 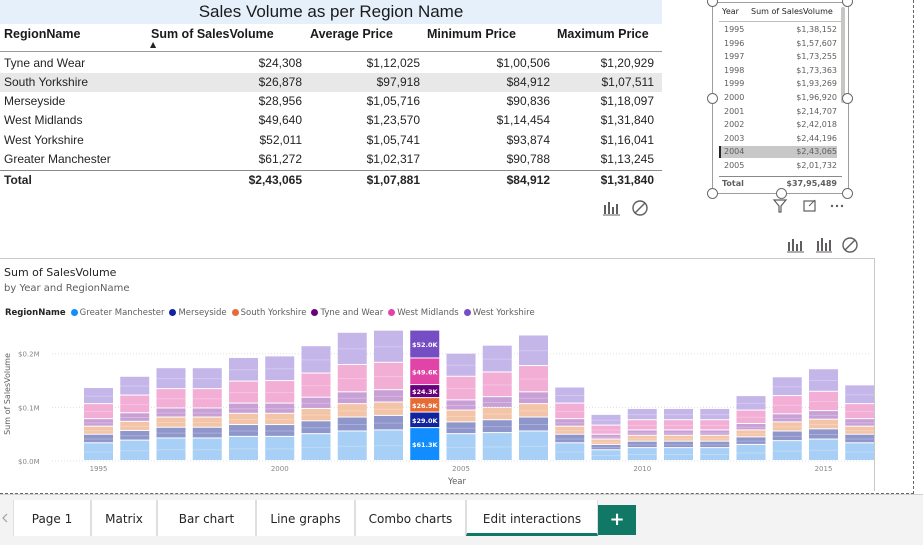 What do you see at coordinates (734, 84) in the screenshot?
I see `slicer-year: 1999` at bounding box center [734, 84].